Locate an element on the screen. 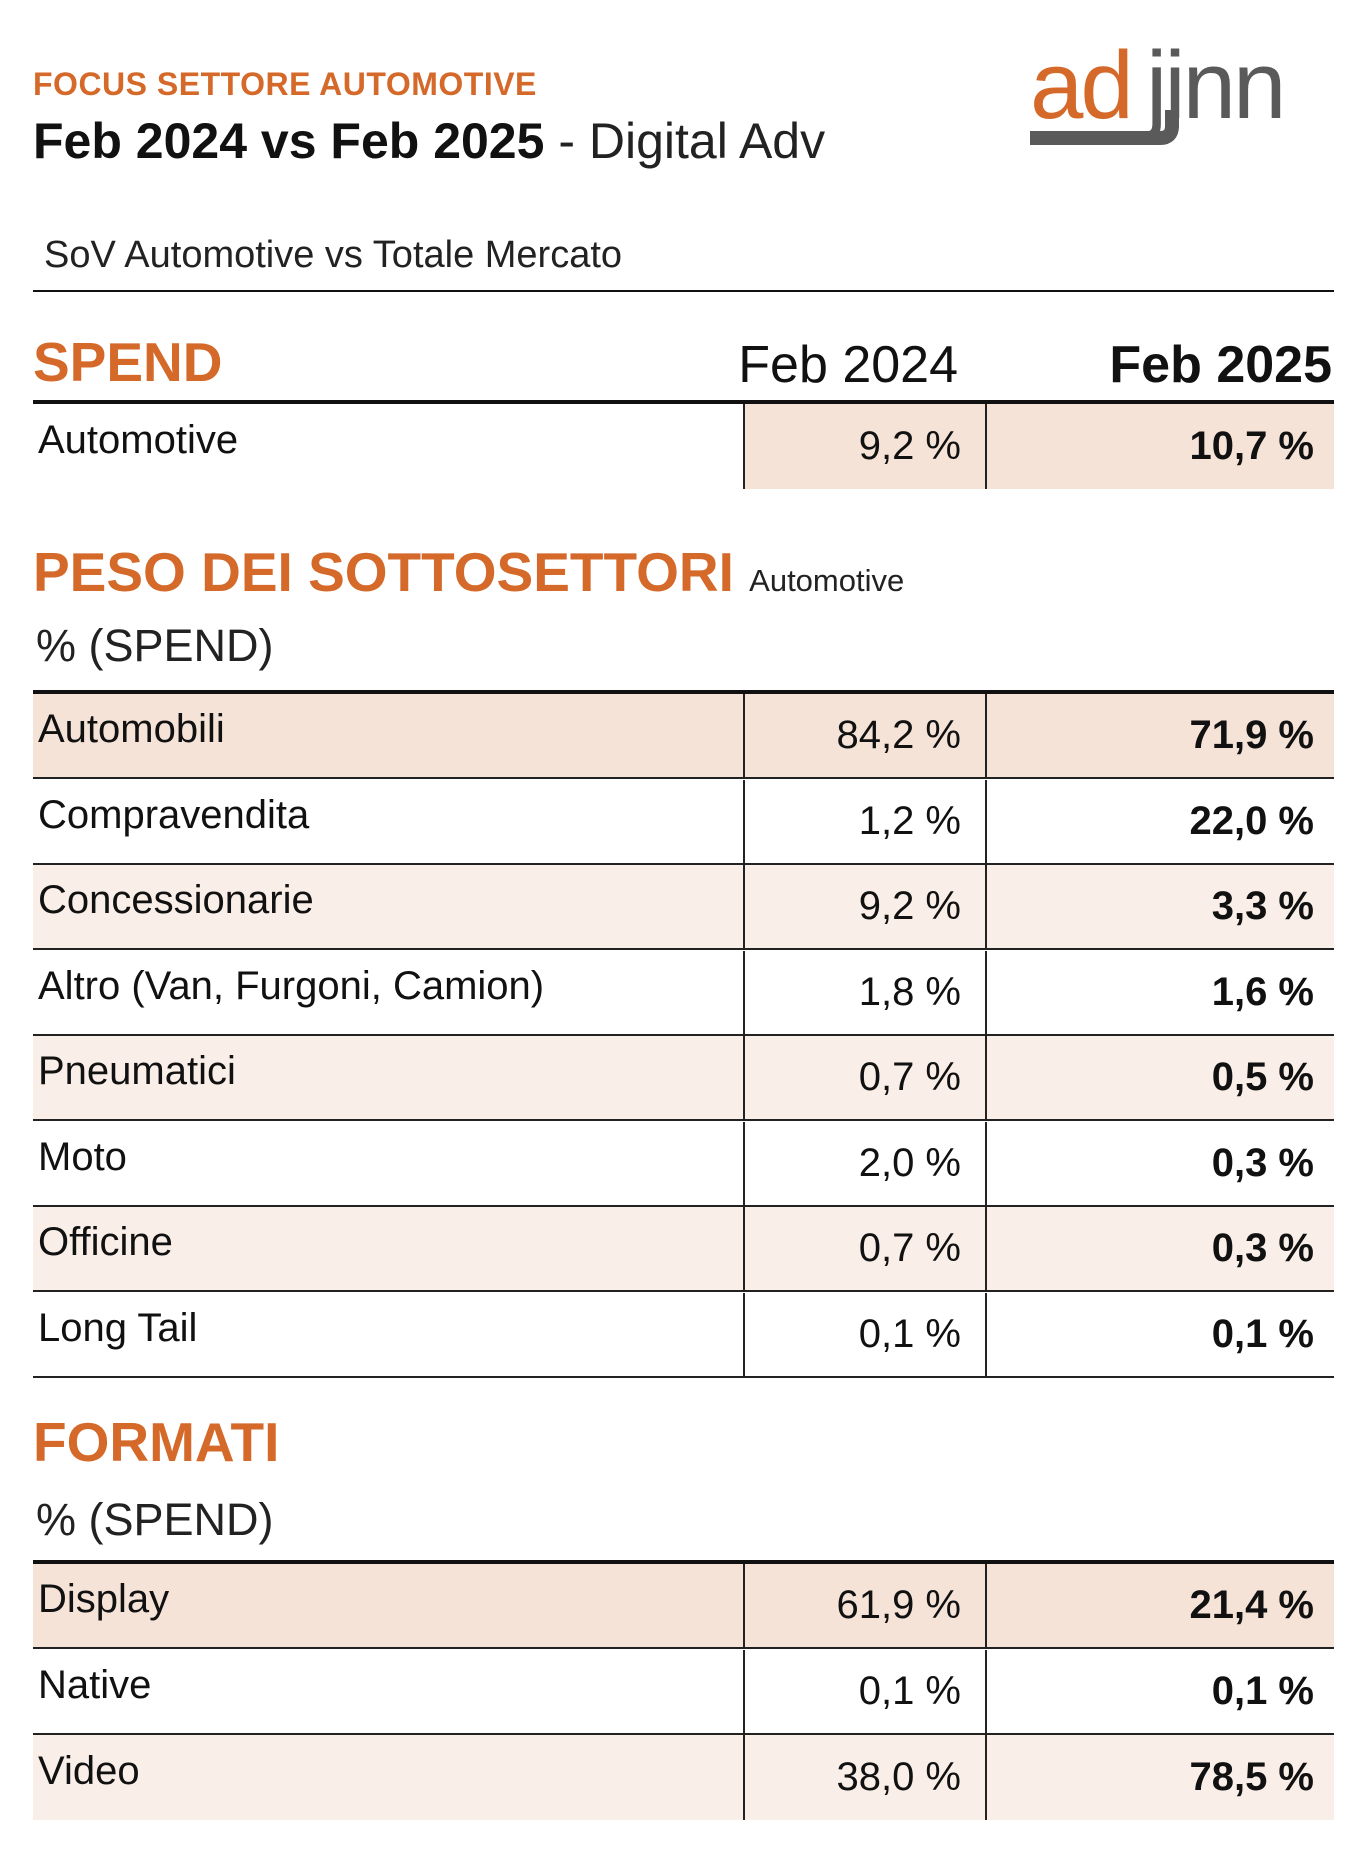  value-feb-2024: 38,0 % is located at coordinates (864, 1777).